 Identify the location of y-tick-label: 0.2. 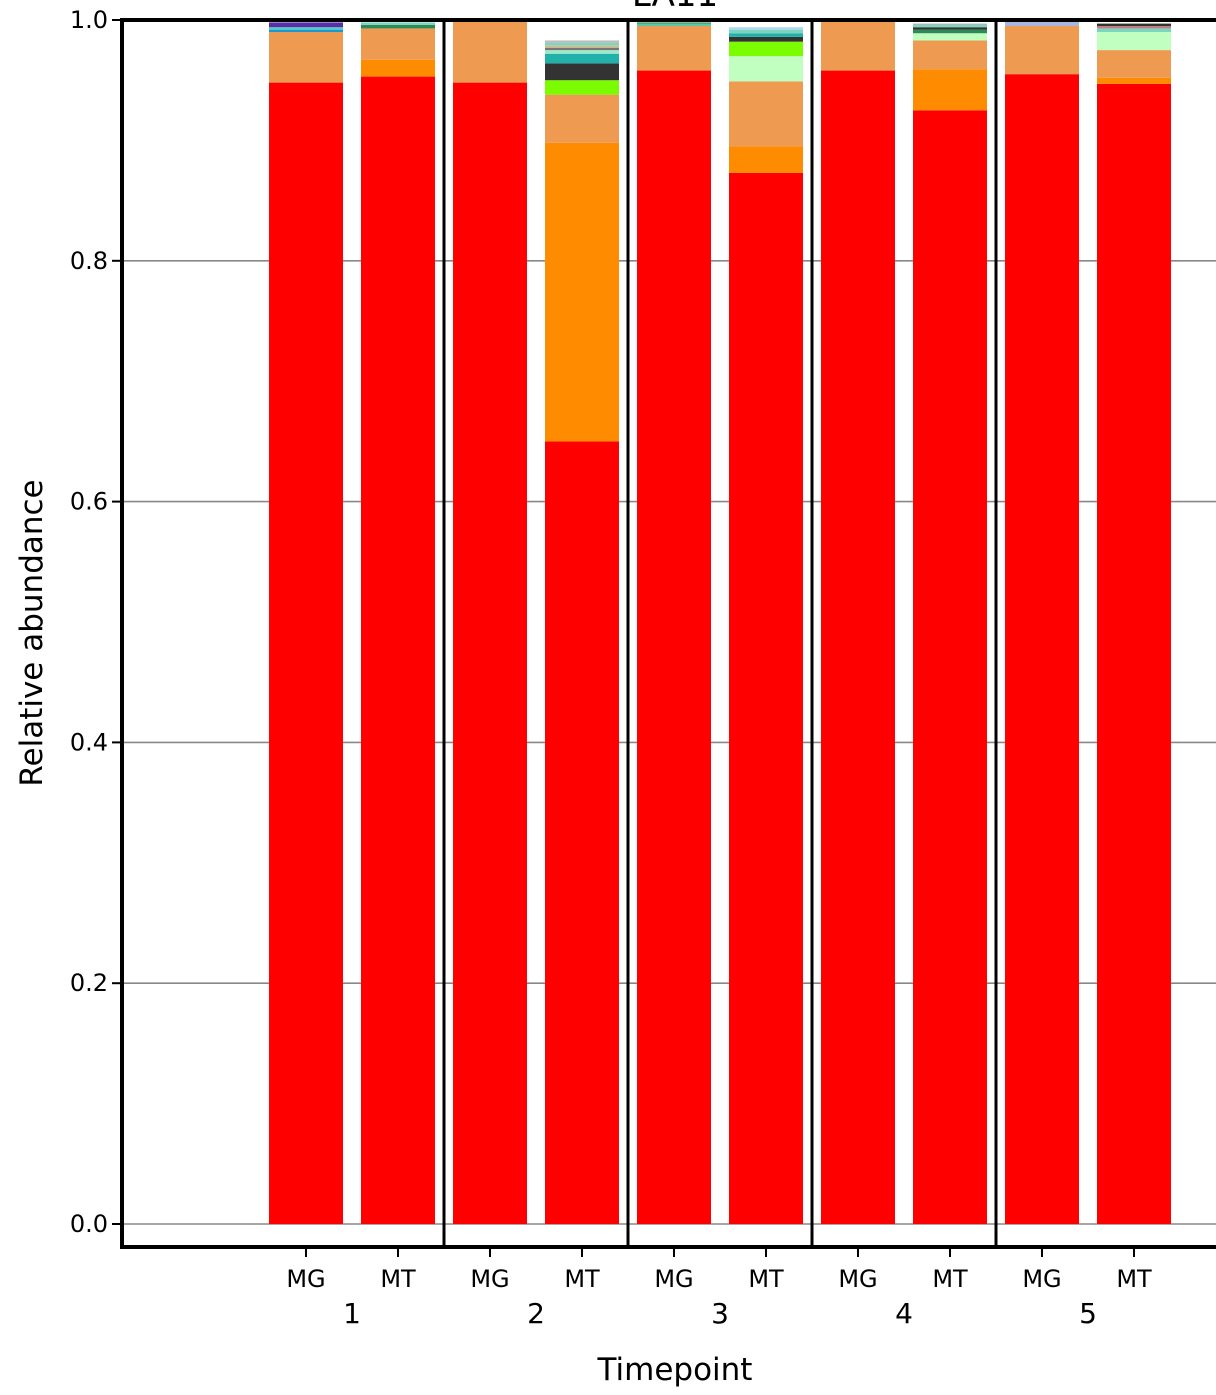
(89, 983).